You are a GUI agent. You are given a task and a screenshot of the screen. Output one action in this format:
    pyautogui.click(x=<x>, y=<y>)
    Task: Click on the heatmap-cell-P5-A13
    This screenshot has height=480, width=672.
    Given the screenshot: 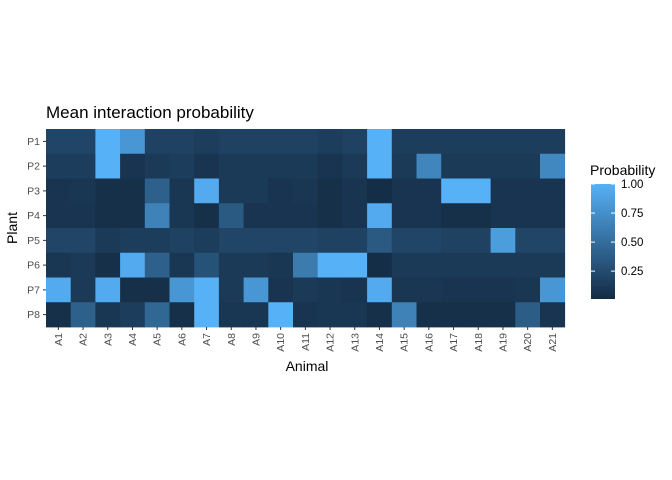 What is the action you would take?
    pyautogui.click(x=355, y=241)
    